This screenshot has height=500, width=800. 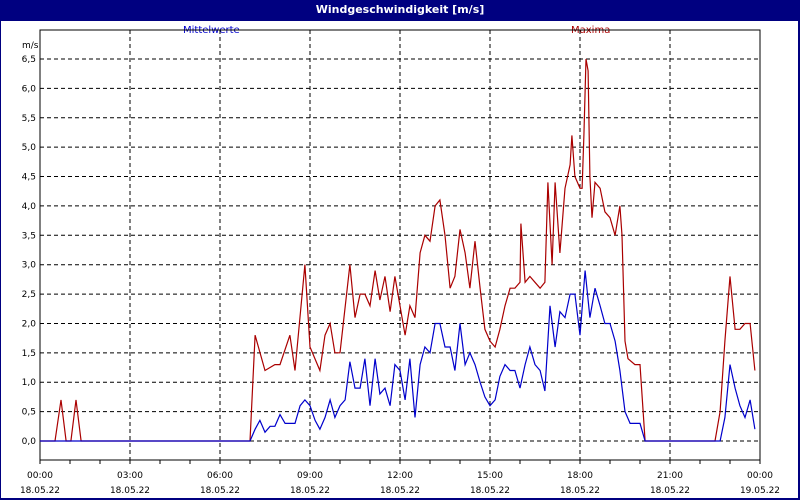 I want to click on y-tick-label: 3,0, so click(x=29, y=266).